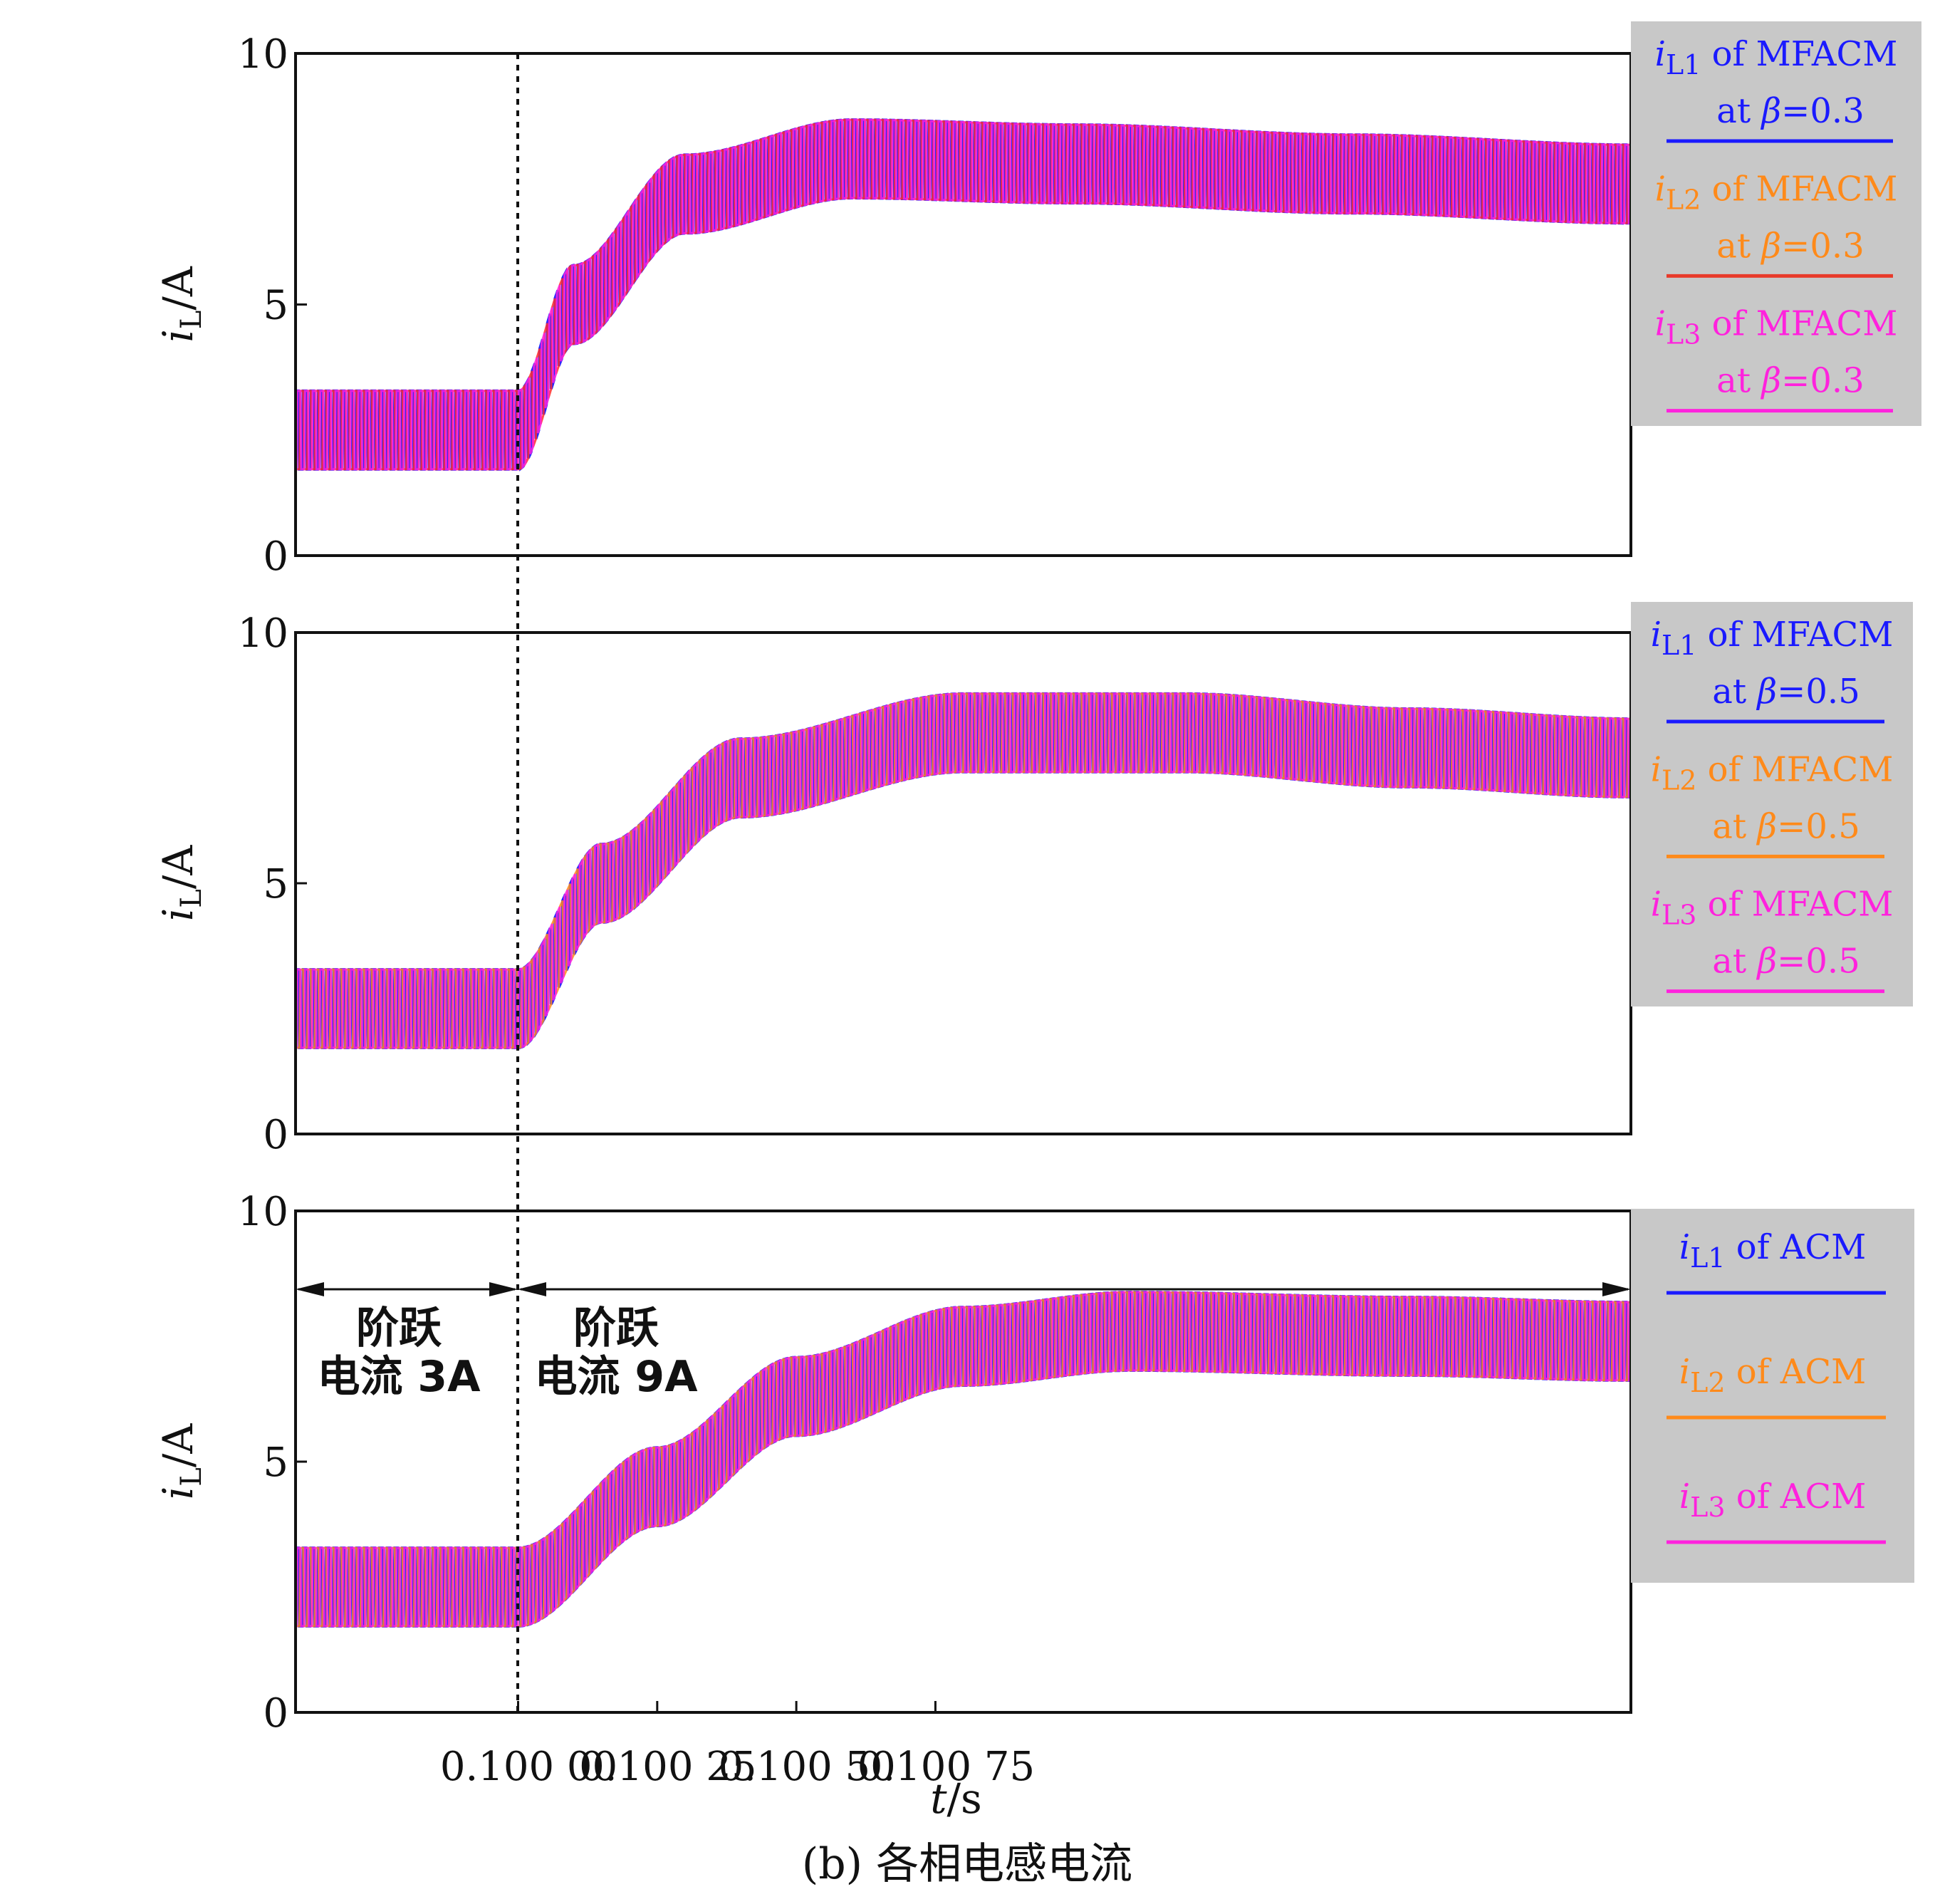 The image size is (1935, 1904). What do you see at coordinates (1773, 1250) in the screenshot?
I see `legend-entry-label: iL1 of ACM` at bounding box center [1773, 1250].